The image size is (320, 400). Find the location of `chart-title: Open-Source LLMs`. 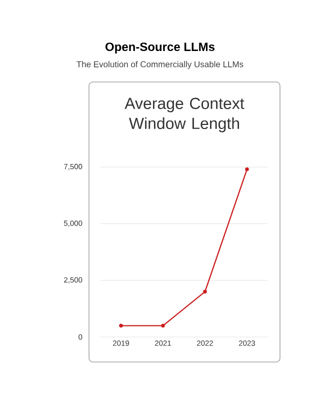

chart-title: Open-Source LLMs is located at coordinates (159, 48).